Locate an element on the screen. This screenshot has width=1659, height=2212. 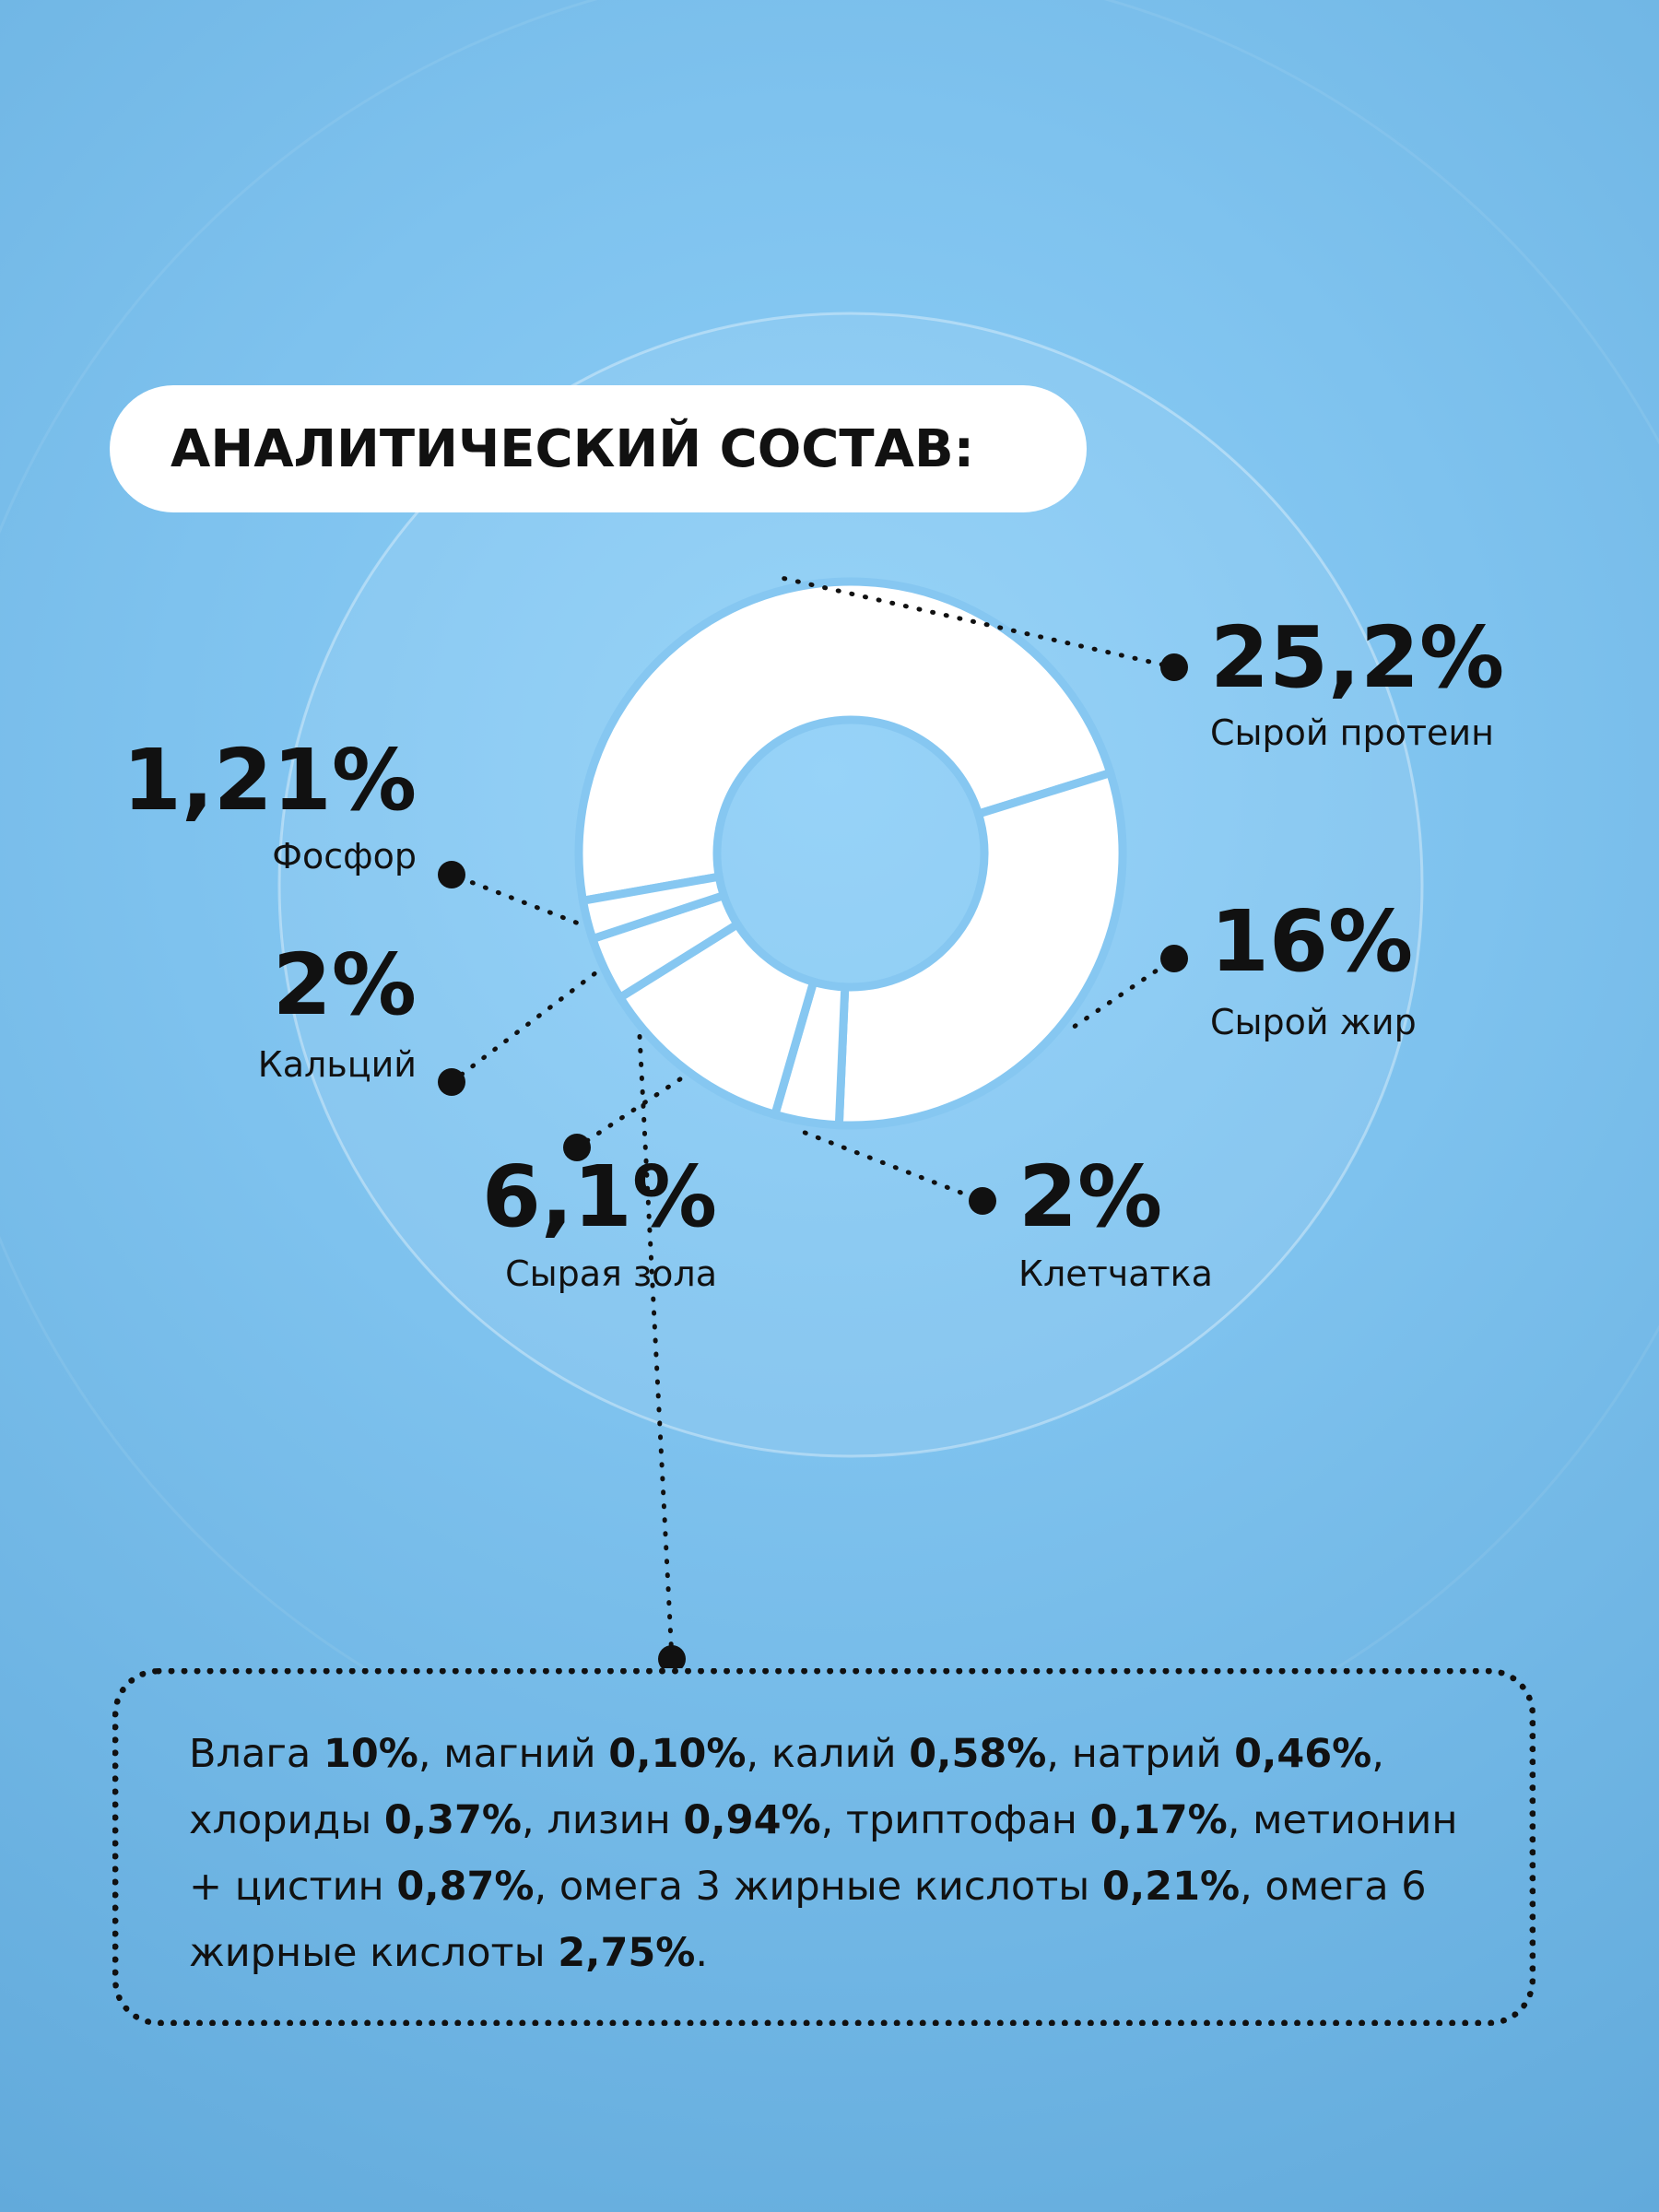
category-label: Сырая зола is located at coordinates (611, 1273).